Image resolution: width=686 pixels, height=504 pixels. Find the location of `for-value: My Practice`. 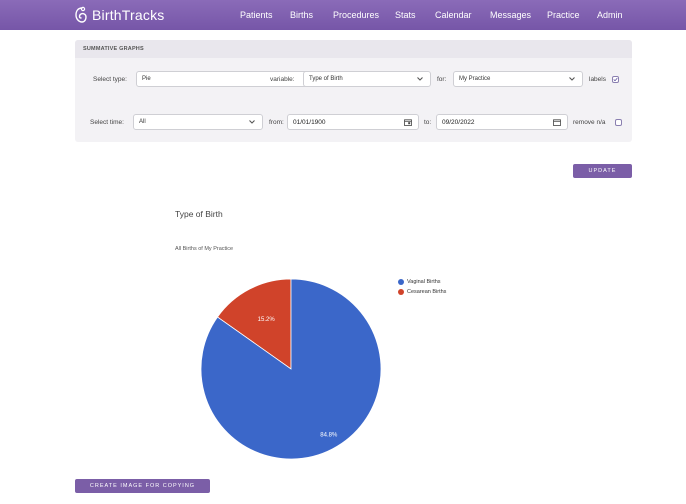

for-value: My Practice is located at coordinates (475, 79).